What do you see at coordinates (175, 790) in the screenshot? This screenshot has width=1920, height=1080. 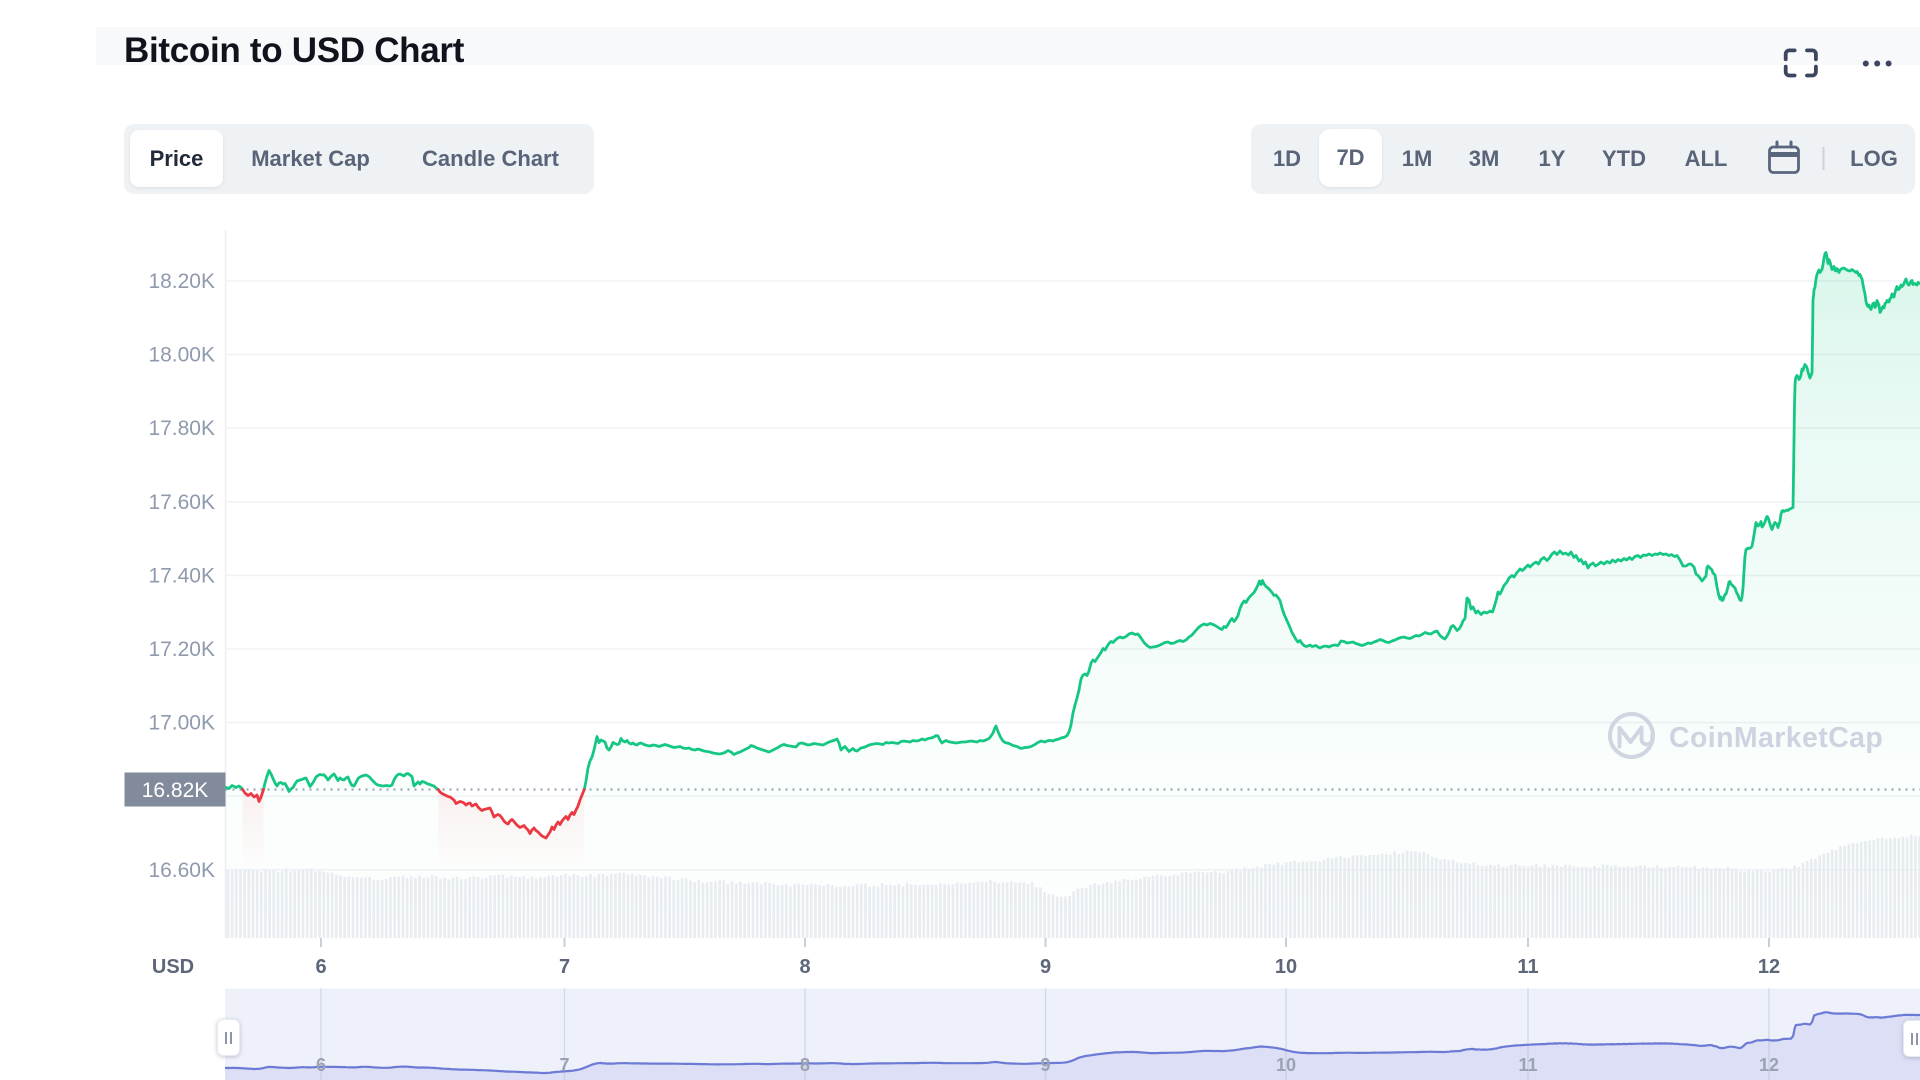 I see `svg-text: 16.82K` at bounding box center [175, 790].